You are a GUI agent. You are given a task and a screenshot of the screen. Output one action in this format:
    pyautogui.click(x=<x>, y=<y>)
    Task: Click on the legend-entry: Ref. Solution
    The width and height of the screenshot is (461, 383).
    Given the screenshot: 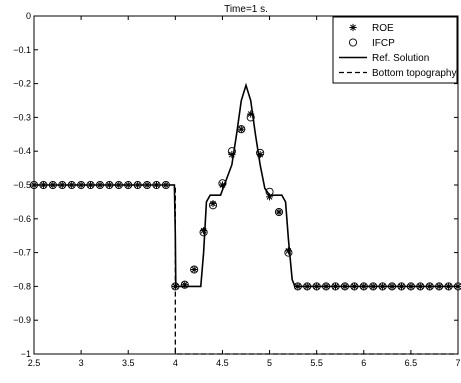 What is the action you would take?
    pyautogui.click(x=384, y=58)
    